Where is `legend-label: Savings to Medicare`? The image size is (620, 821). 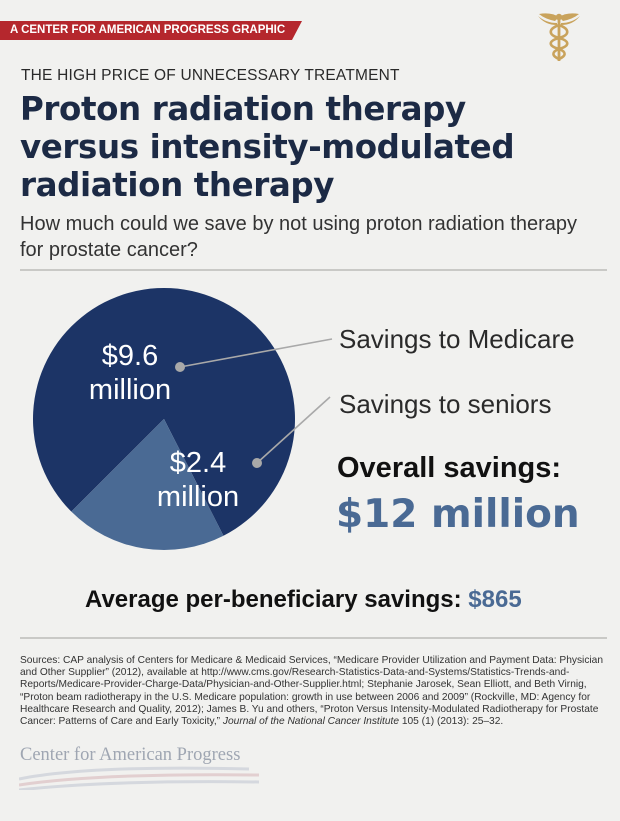 legend-label: Savings to Medicare is located at coordinates (457, 339).